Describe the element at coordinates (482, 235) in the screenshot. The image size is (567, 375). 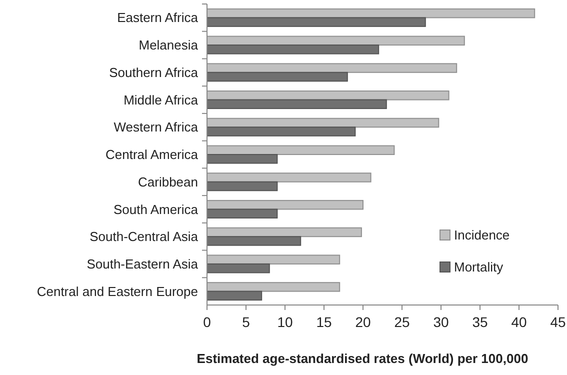
I see `legend-label: Incidence` at that location.